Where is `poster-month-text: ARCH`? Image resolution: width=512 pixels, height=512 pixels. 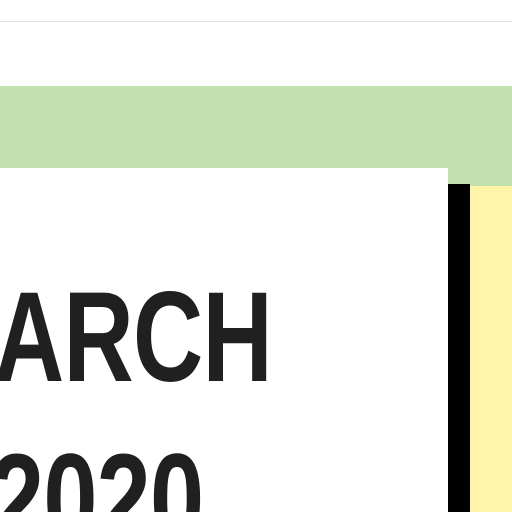
poster-month-text: ARCH is located at coordinates (136, 337).